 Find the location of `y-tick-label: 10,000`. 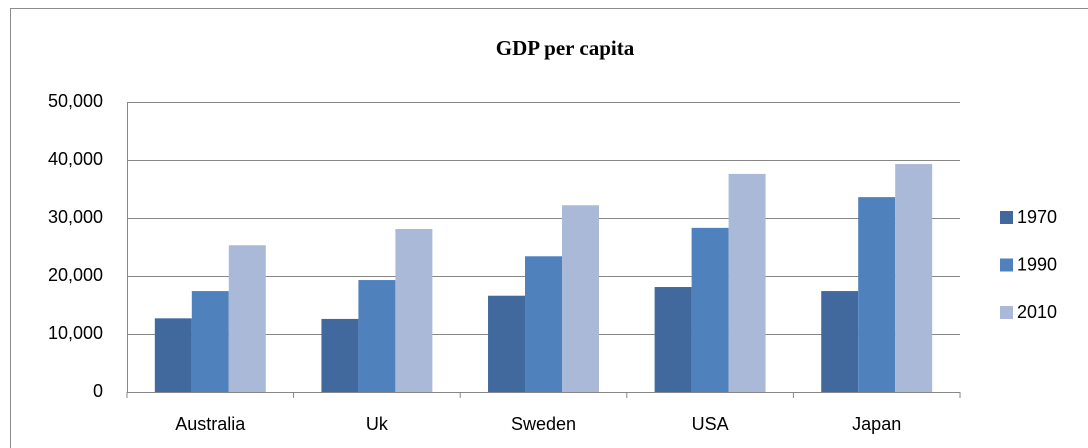

y-tick-label: 10,000 is located at coordinates (75, 333).